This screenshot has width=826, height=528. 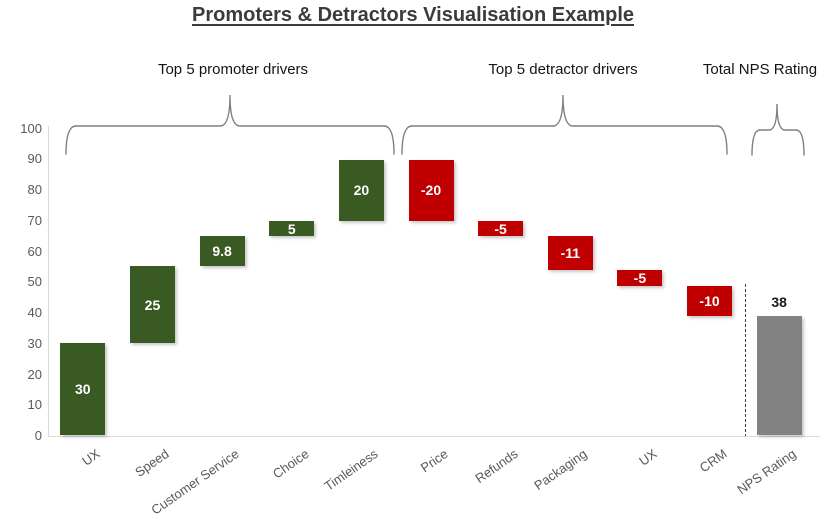 I want to click on bar-value-label: 25, so click(x=152, y=304).